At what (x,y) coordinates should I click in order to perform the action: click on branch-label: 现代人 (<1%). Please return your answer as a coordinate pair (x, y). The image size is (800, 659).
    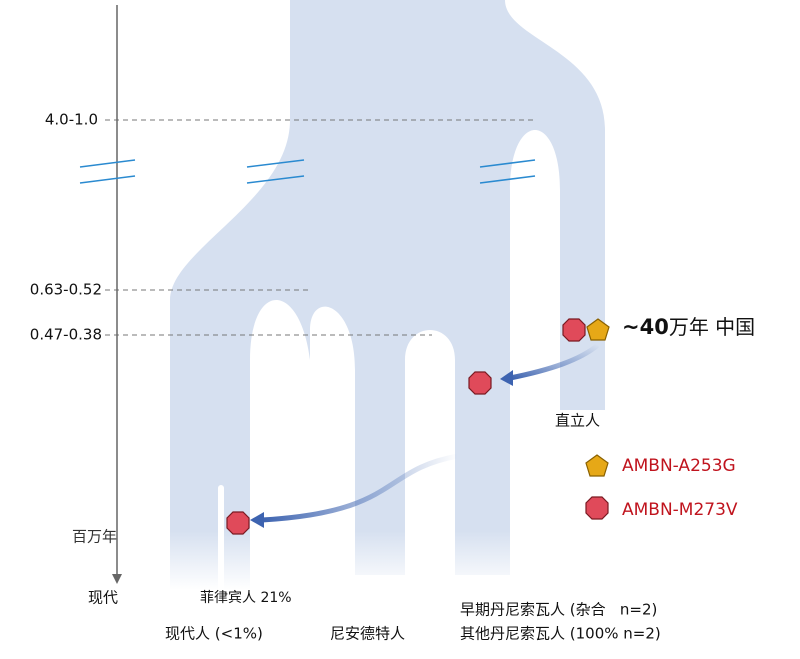
    Looking at the image, I should click on (214, 634).